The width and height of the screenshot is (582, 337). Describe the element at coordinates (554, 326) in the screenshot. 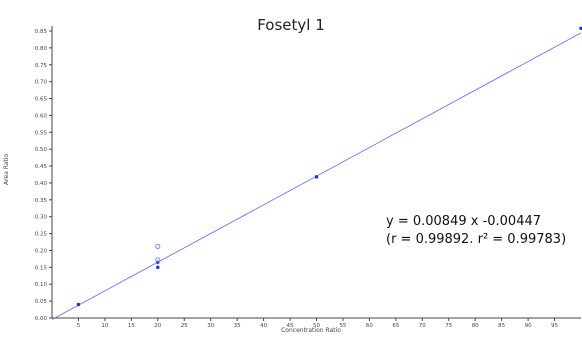

I see `x-tick-label: 95` at that location.